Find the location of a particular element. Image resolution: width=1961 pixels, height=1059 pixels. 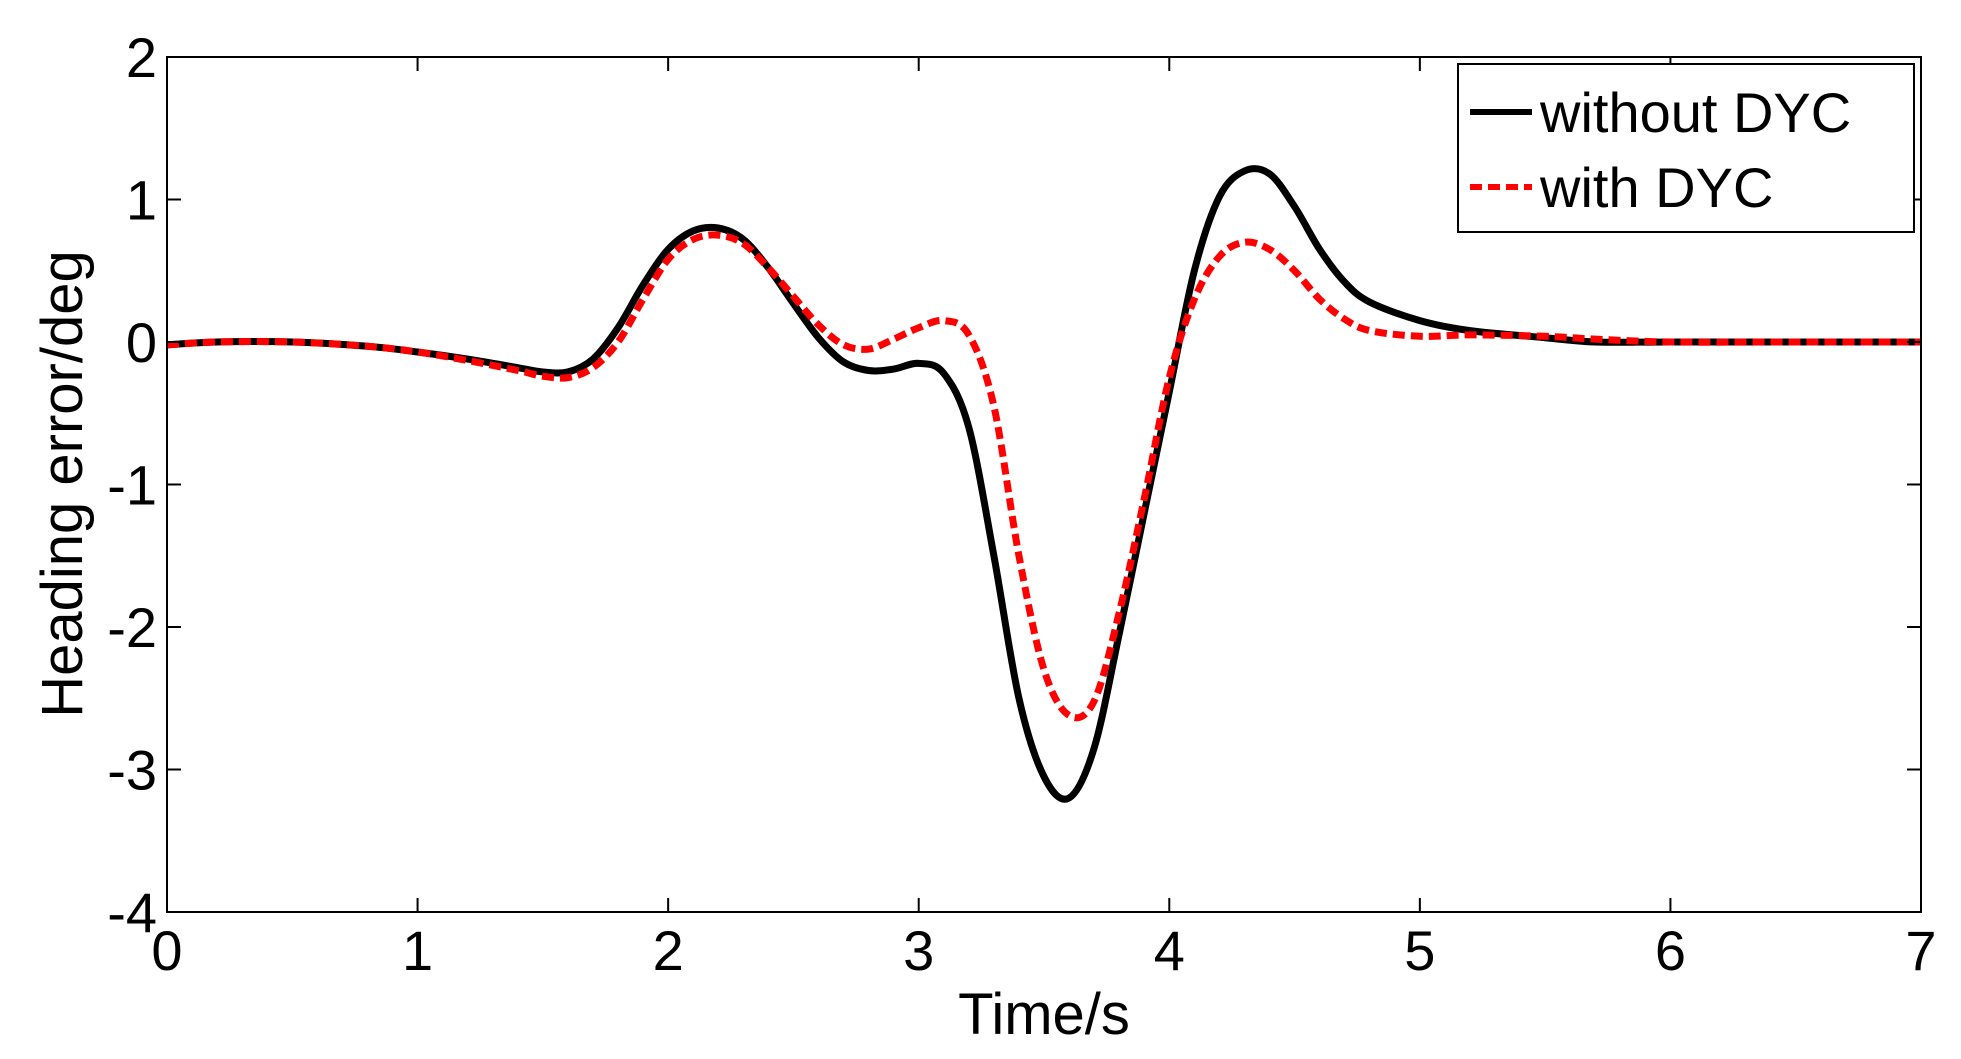

legend-label-without-dyc: without DYC is located at coordinates (1695, 112).